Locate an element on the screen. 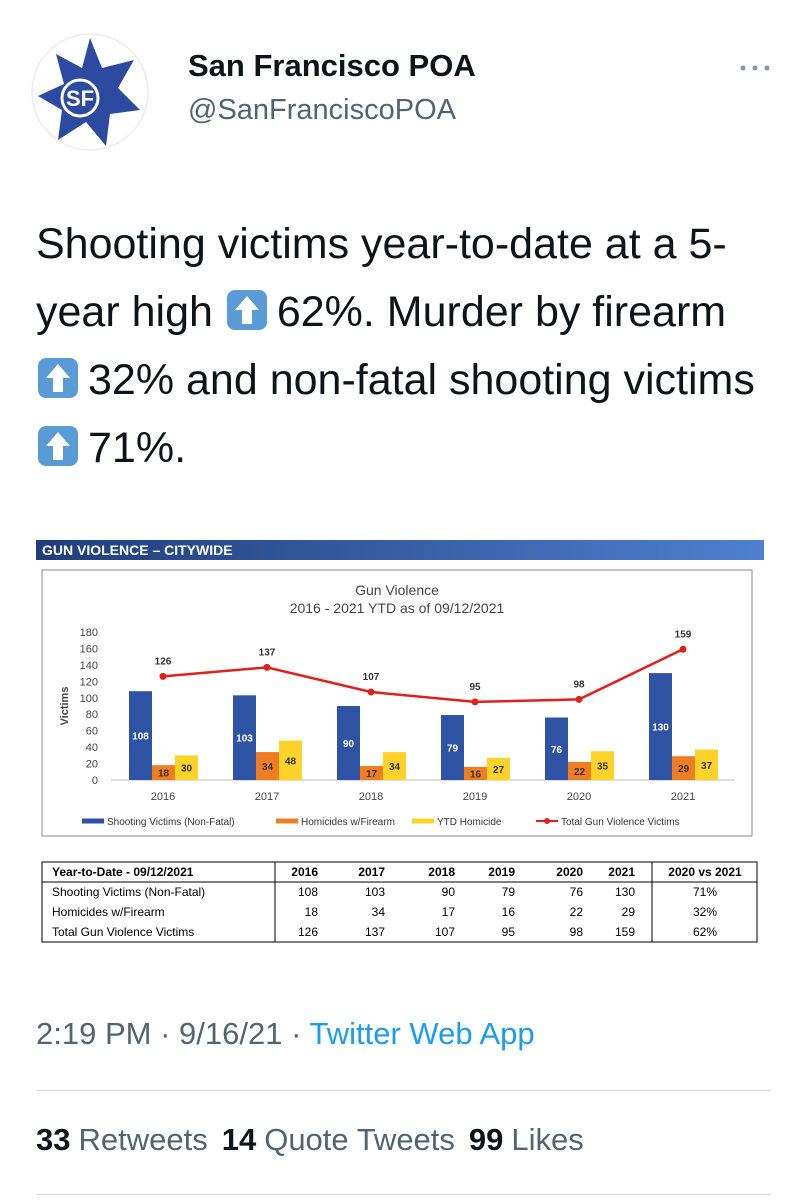 The image size is (807, 1200). data-label: 17 is located at coordinates (372, 774).